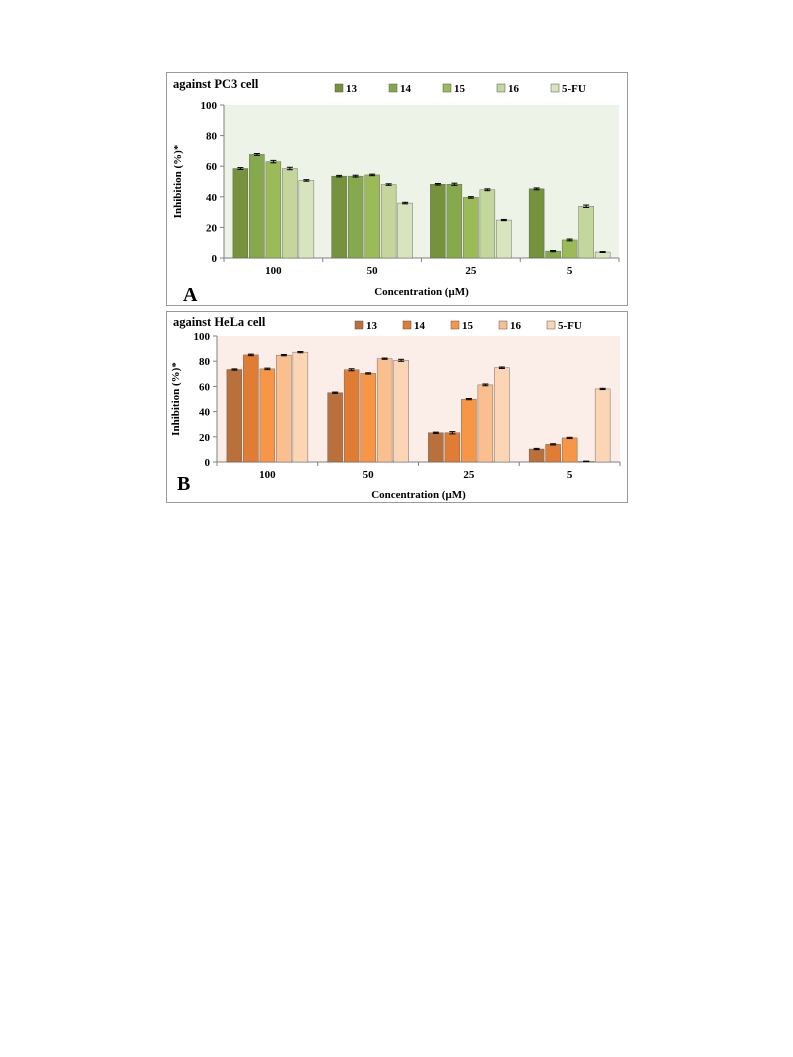  I want to click on chart-title: against HeLa cell, so click(219, 322).